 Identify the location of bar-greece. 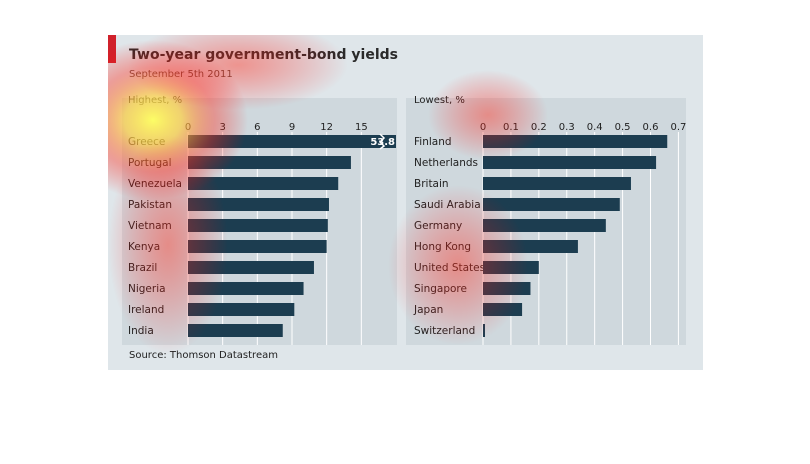
(292, 141).